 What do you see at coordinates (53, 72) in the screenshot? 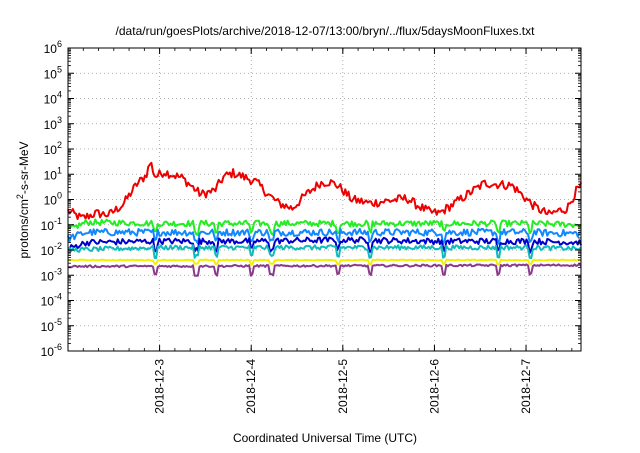
I see `y-tick-label: 10⁵` at bounding box center [53, 72].